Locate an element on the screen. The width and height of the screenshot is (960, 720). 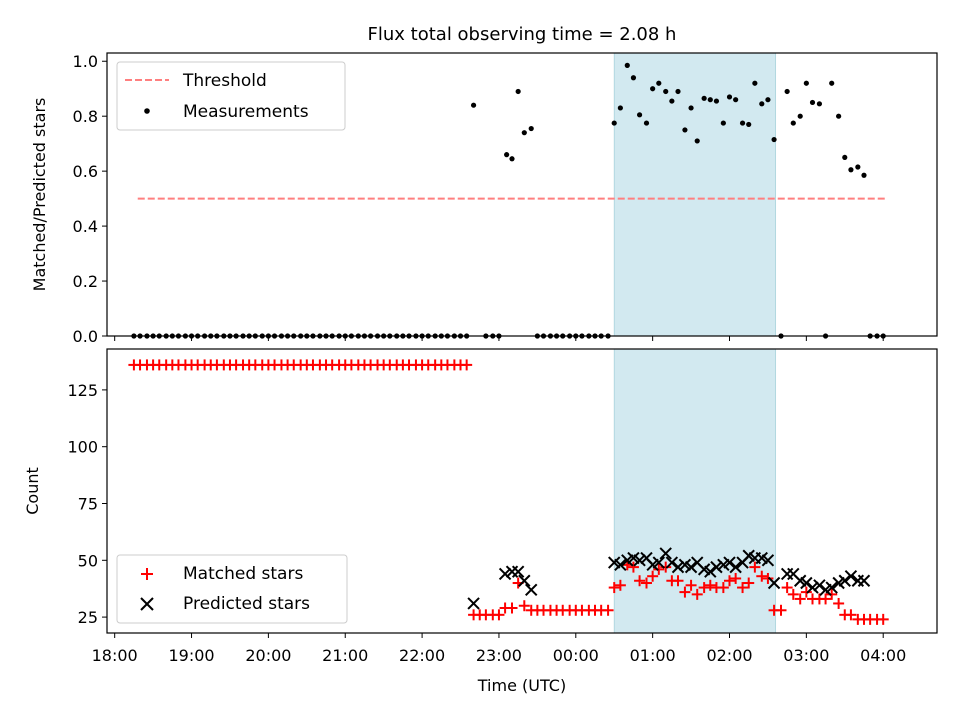
top-ytick-label: 1.0 is located at coordinates (85, 61).